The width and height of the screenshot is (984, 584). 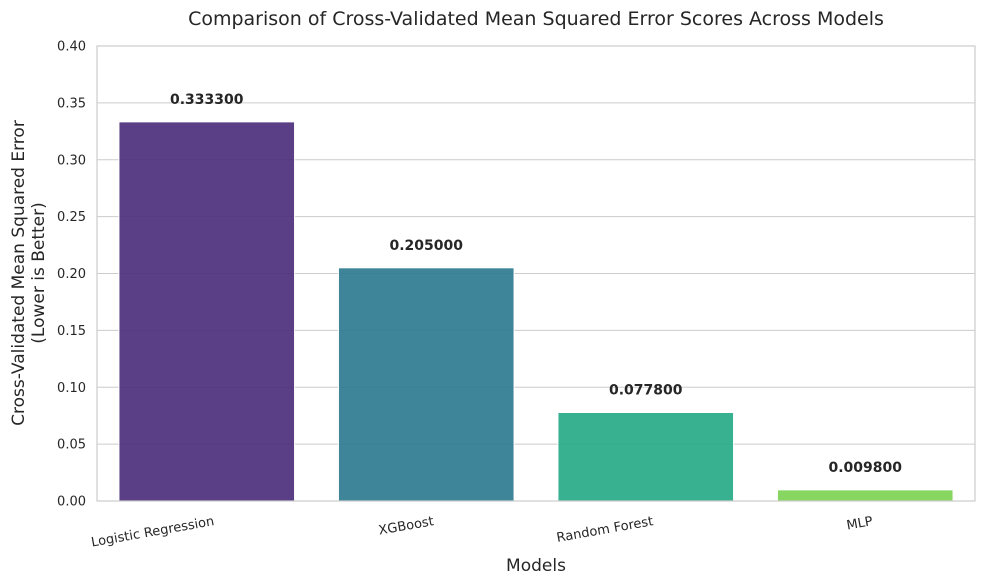 What do you see at coordinates (536, 566) in the screenshot?
I see `x-axis-label: Models` at bounding box center [536, 566].